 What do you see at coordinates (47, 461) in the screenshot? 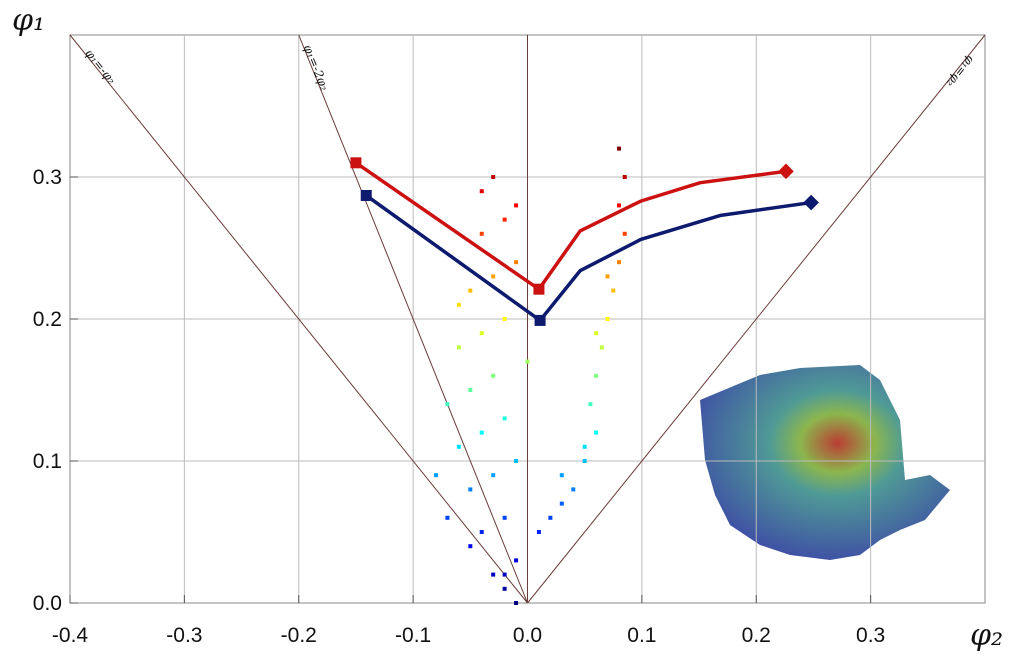
I see `y-tick-label: 0.1` at bounding box center [47, 461].